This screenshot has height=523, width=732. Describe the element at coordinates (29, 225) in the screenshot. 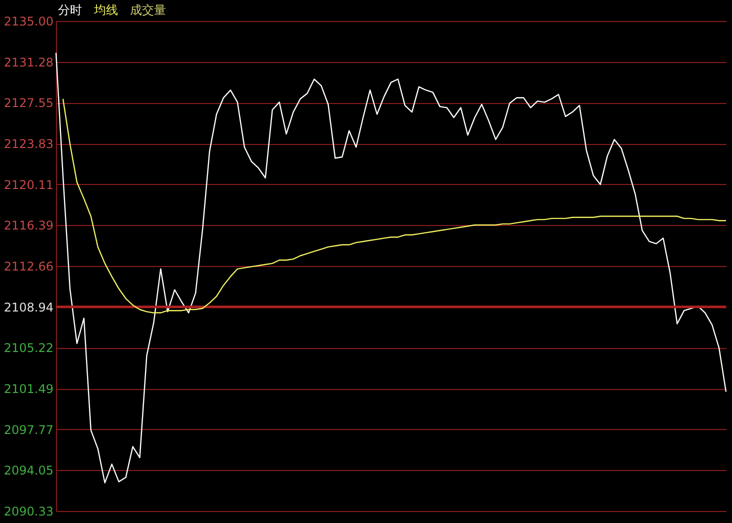

I see `y-tick-label: 2116.39` at that location.